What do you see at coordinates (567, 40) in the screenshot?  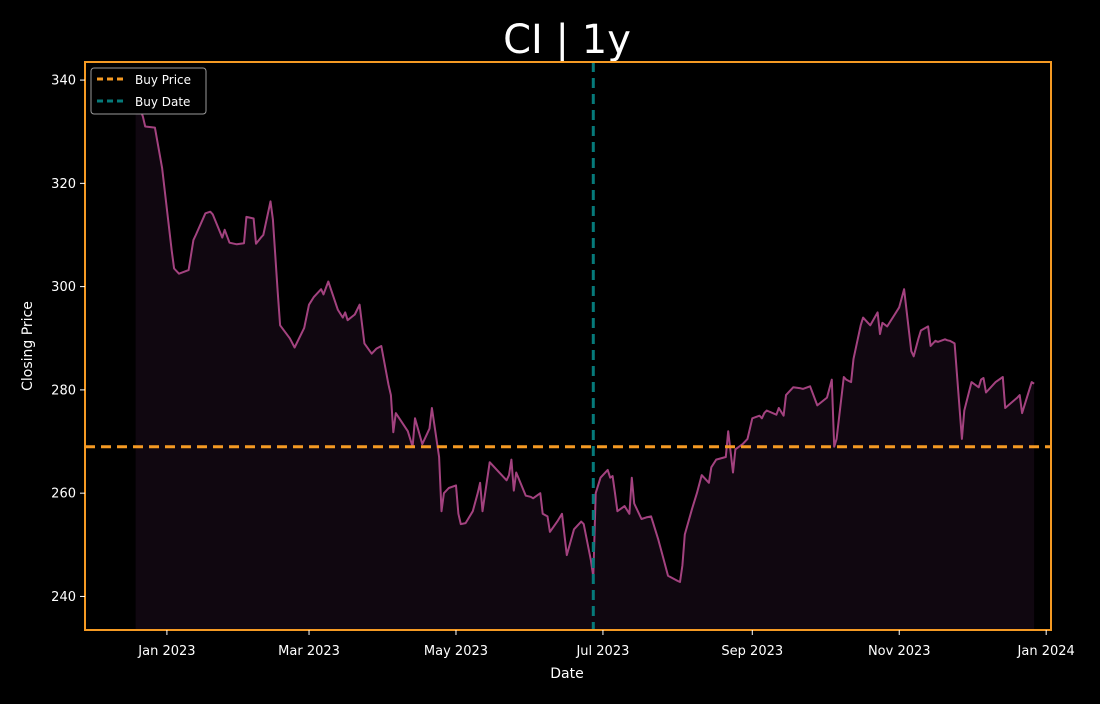 I see `chart-title: CI | 1y` at bounding box center [567, 40].